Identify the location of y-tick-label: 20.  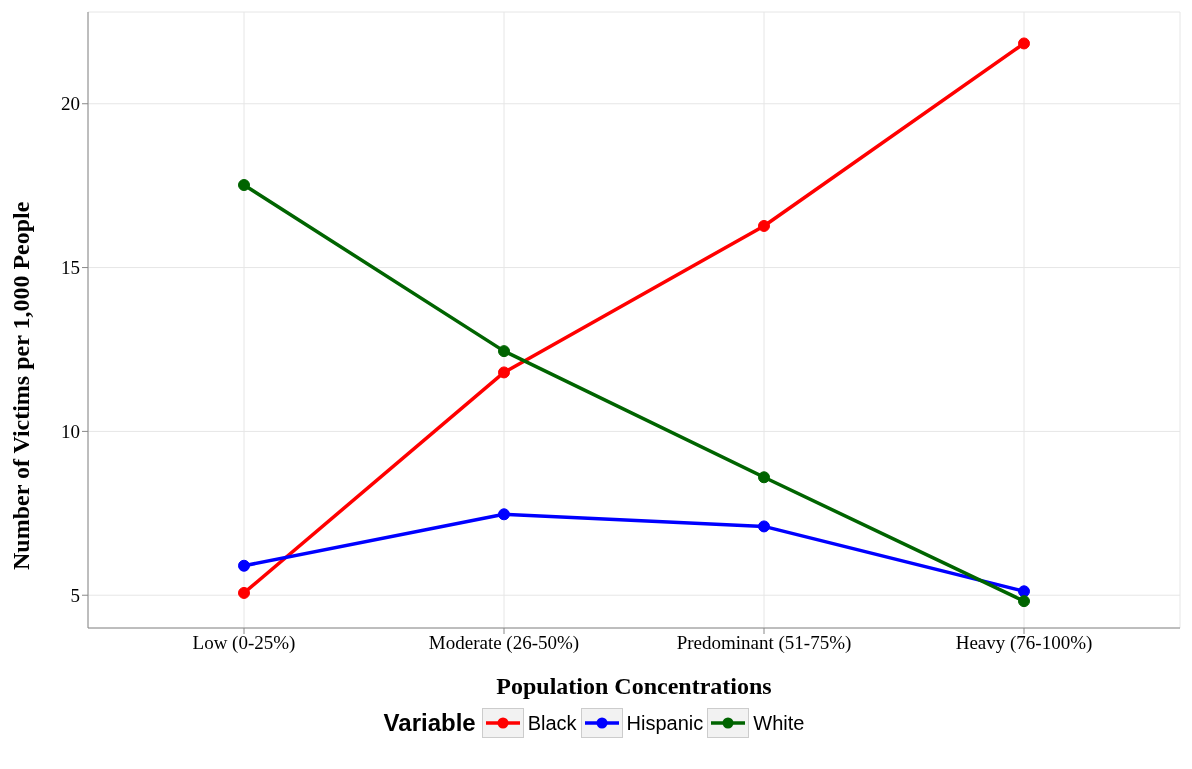
(70, 104).